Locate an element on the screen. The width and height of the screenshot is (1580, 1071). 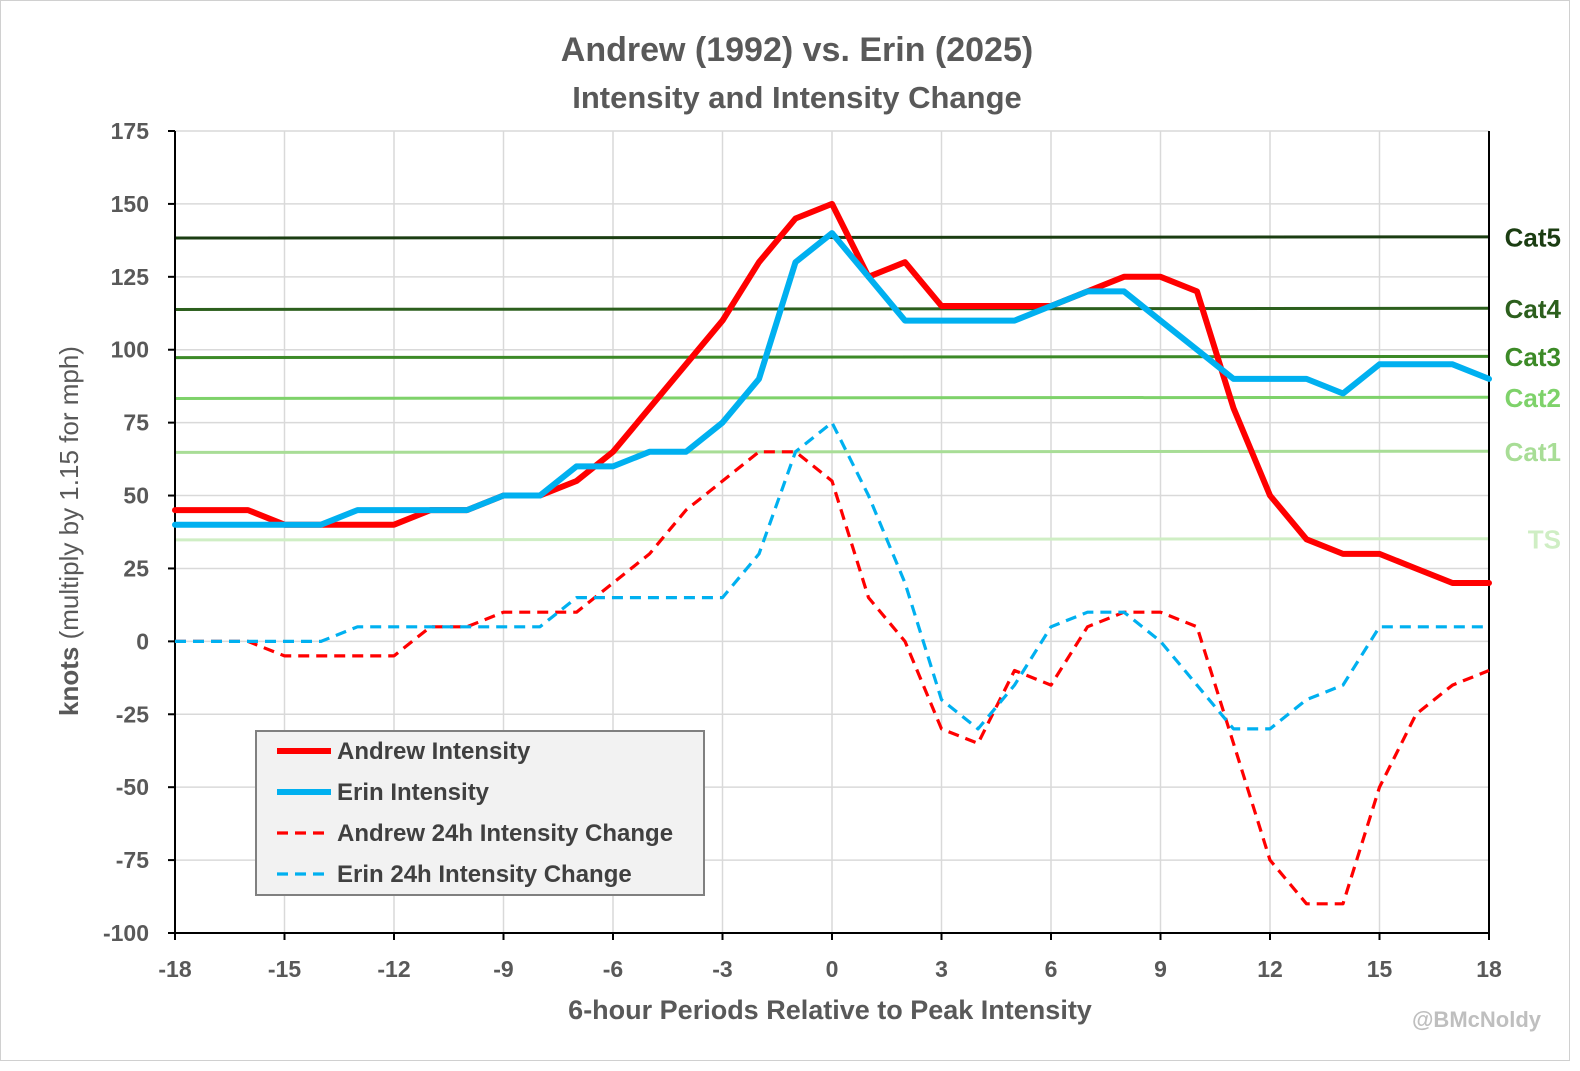
y-tick-label: -50 is located at coordinates (132, 787).